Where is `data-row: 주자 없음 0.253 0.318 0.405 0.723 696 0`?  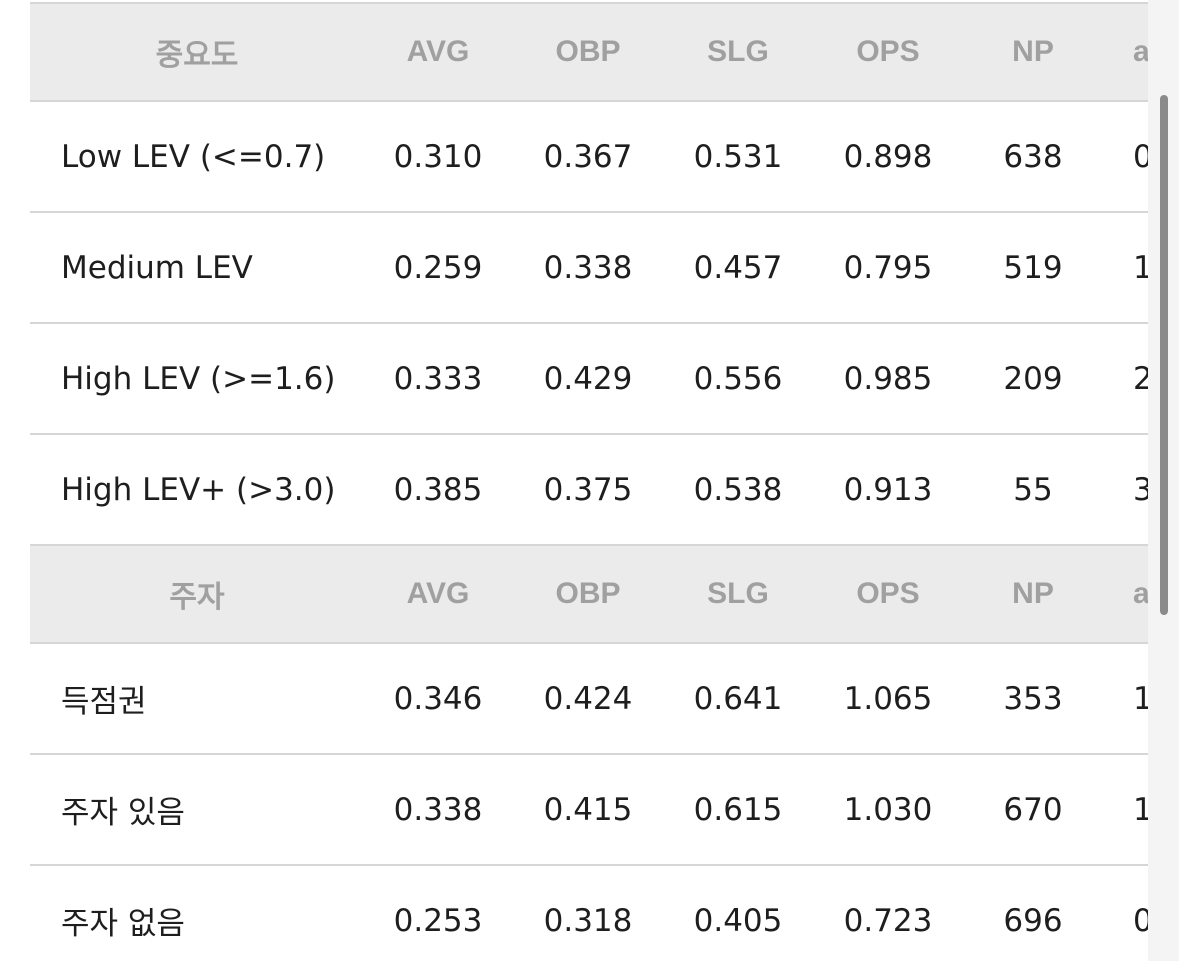
data-row: 주자 없음 0.253 0.318 0.405 0.723 696 0 is located at coordinates (589, 913).